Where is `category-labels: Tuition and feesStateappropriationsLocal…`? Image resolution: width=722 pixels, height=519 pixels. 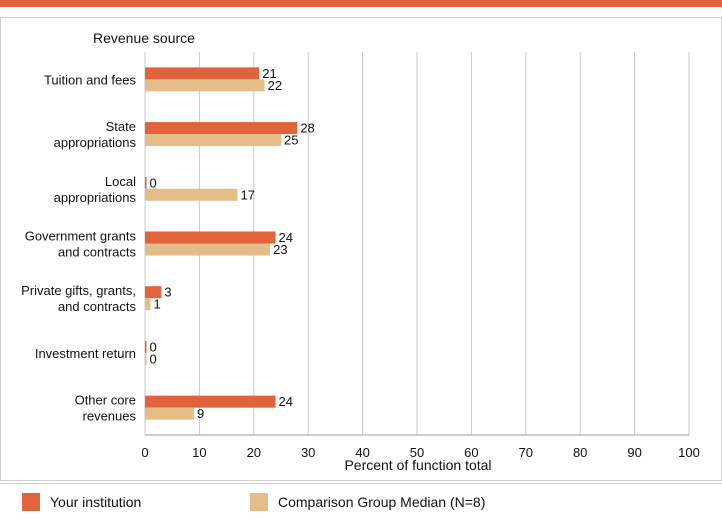 category-labels: Tuition and feesStateappropriationsLocal… is located at coordinates (78, 247).